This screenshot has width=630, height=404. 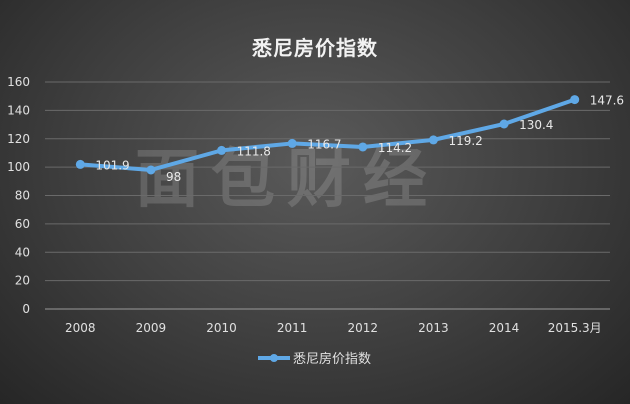 What do you see at coordinates (536, 125) in the screenshot?
I see `data-label: 130.4` at bounding box center [536, 125].